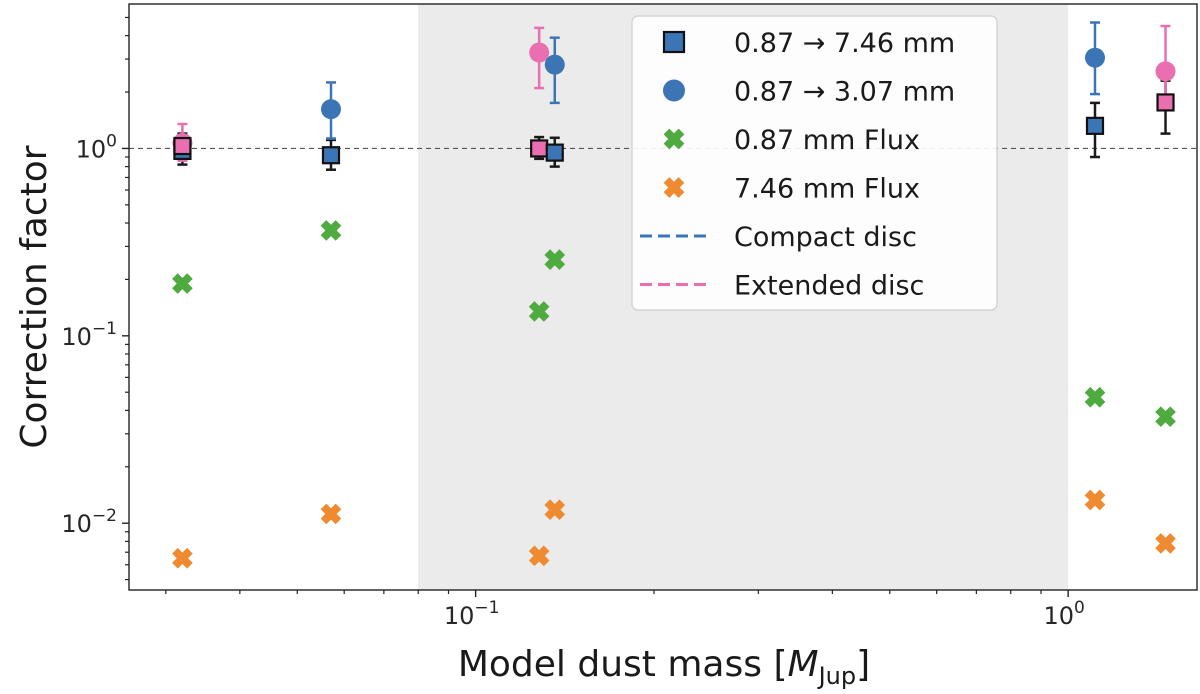 The height and width of the screenshot is (694, 1200). I want to click on legend-label-4: Compact disc, so click(825, 237).